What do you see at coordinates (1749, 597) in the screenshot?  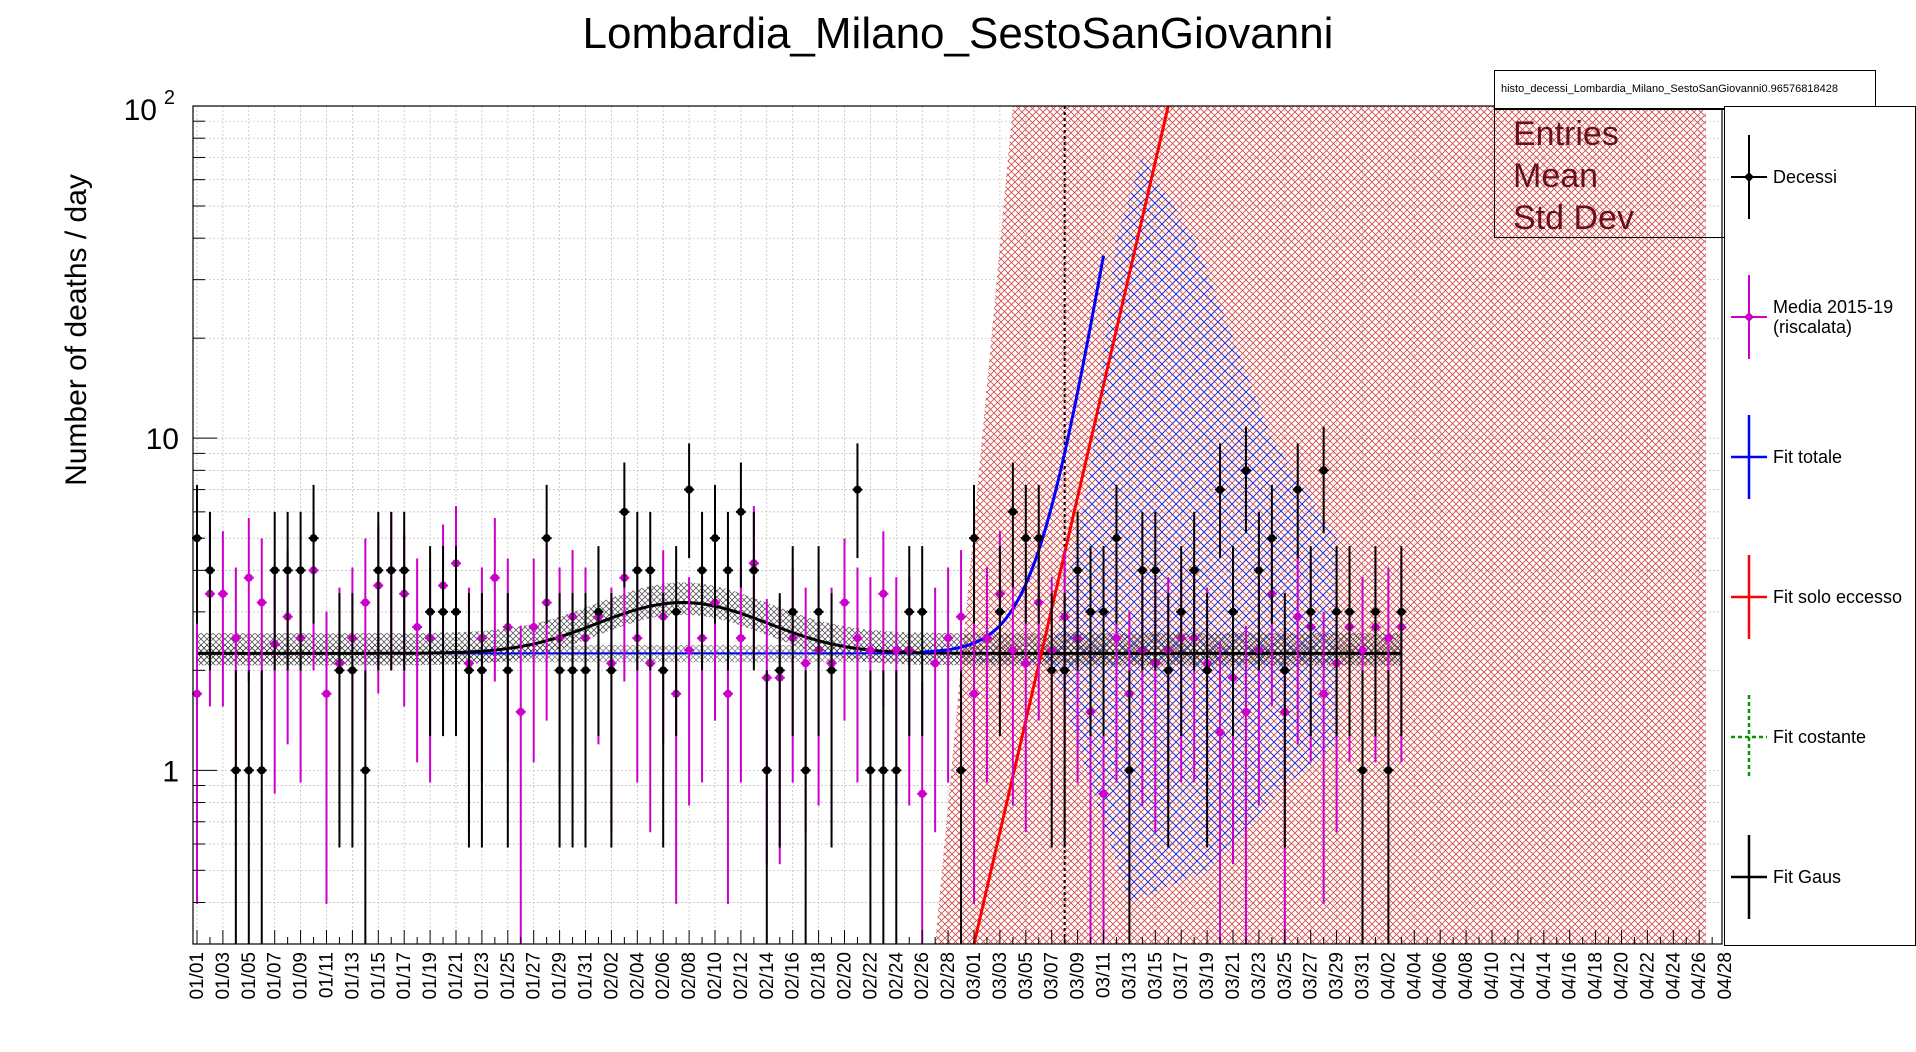 I see `legend-marker-fit-eccesso` at bounding box center [1749, 597].